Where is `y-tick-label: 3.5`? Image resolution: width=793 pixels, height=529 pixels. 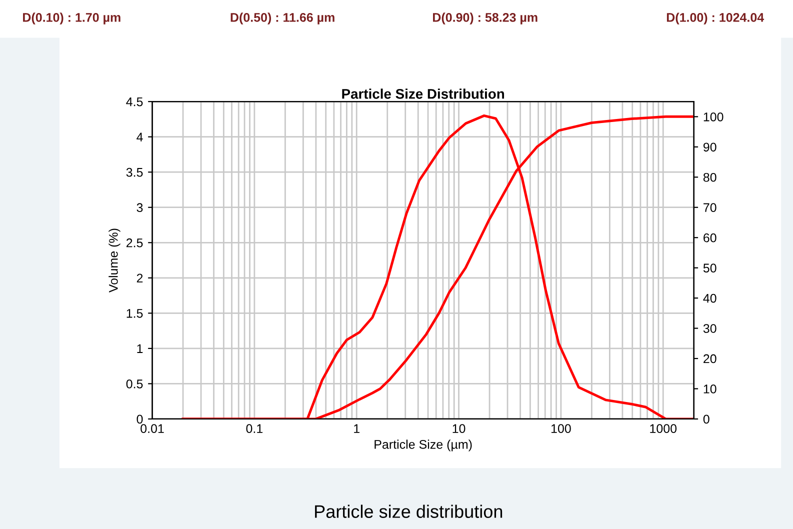
y-tick-label: 3.5 is located at coordinates (134, 172).